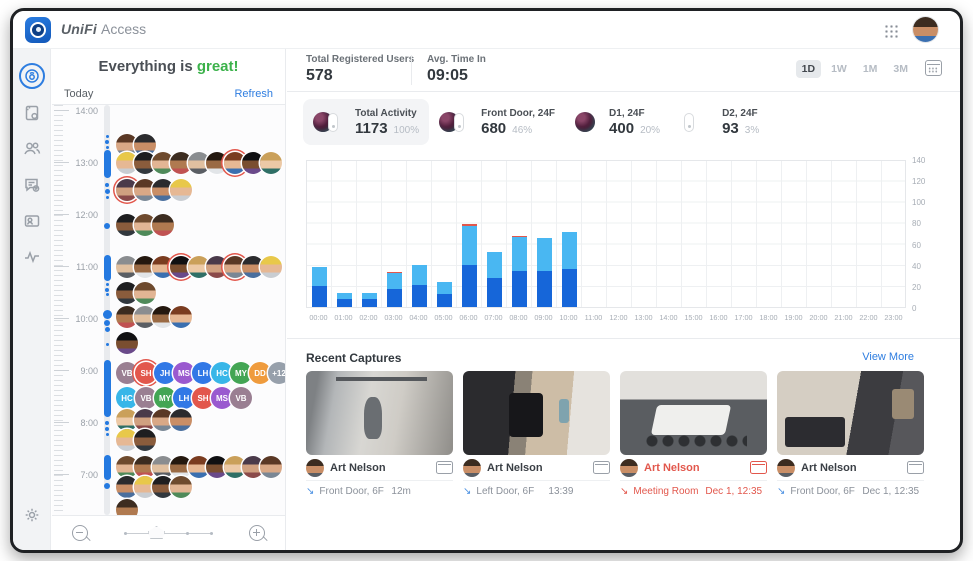 The width and height of the screenshot is (973, 561). What do you see at coordinates (379, 437) in the screenshot?
I see `capture-card: Art Nelson ↘ Front Door, 6F 12m` at bounding box center [379, 437].